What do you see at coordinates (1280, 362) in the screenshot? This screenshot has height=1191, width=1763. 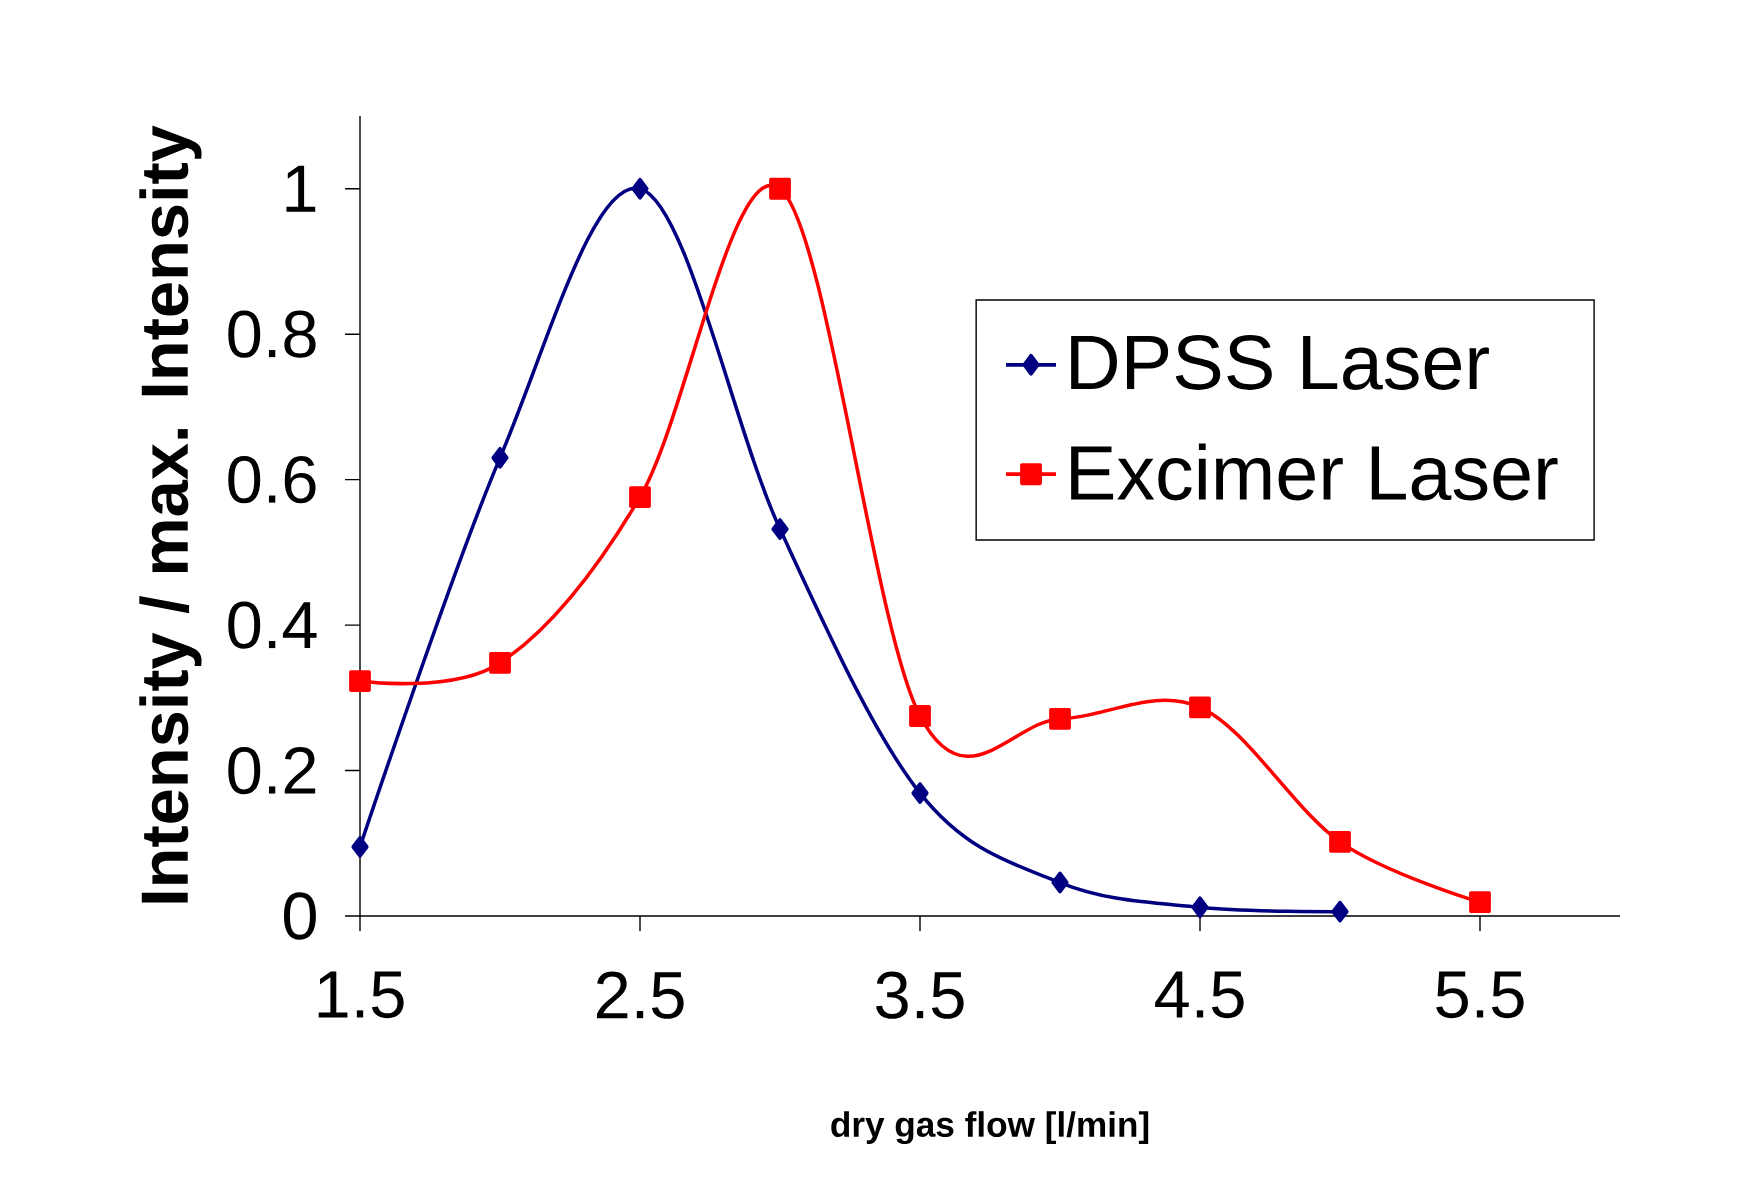 I see `legend-label: DPSS Laser` at bounding box center [1280, 362].